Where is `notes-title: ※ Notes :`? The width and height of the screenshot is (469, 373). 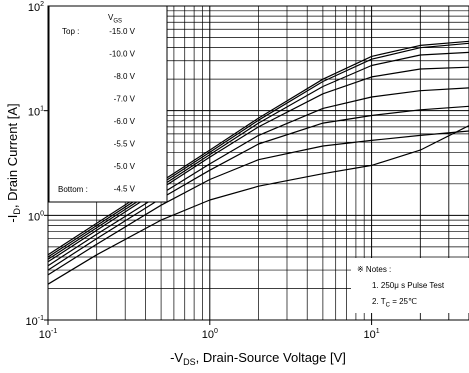 notes-title: ※ Notes : is located at coordinates (374, 269).